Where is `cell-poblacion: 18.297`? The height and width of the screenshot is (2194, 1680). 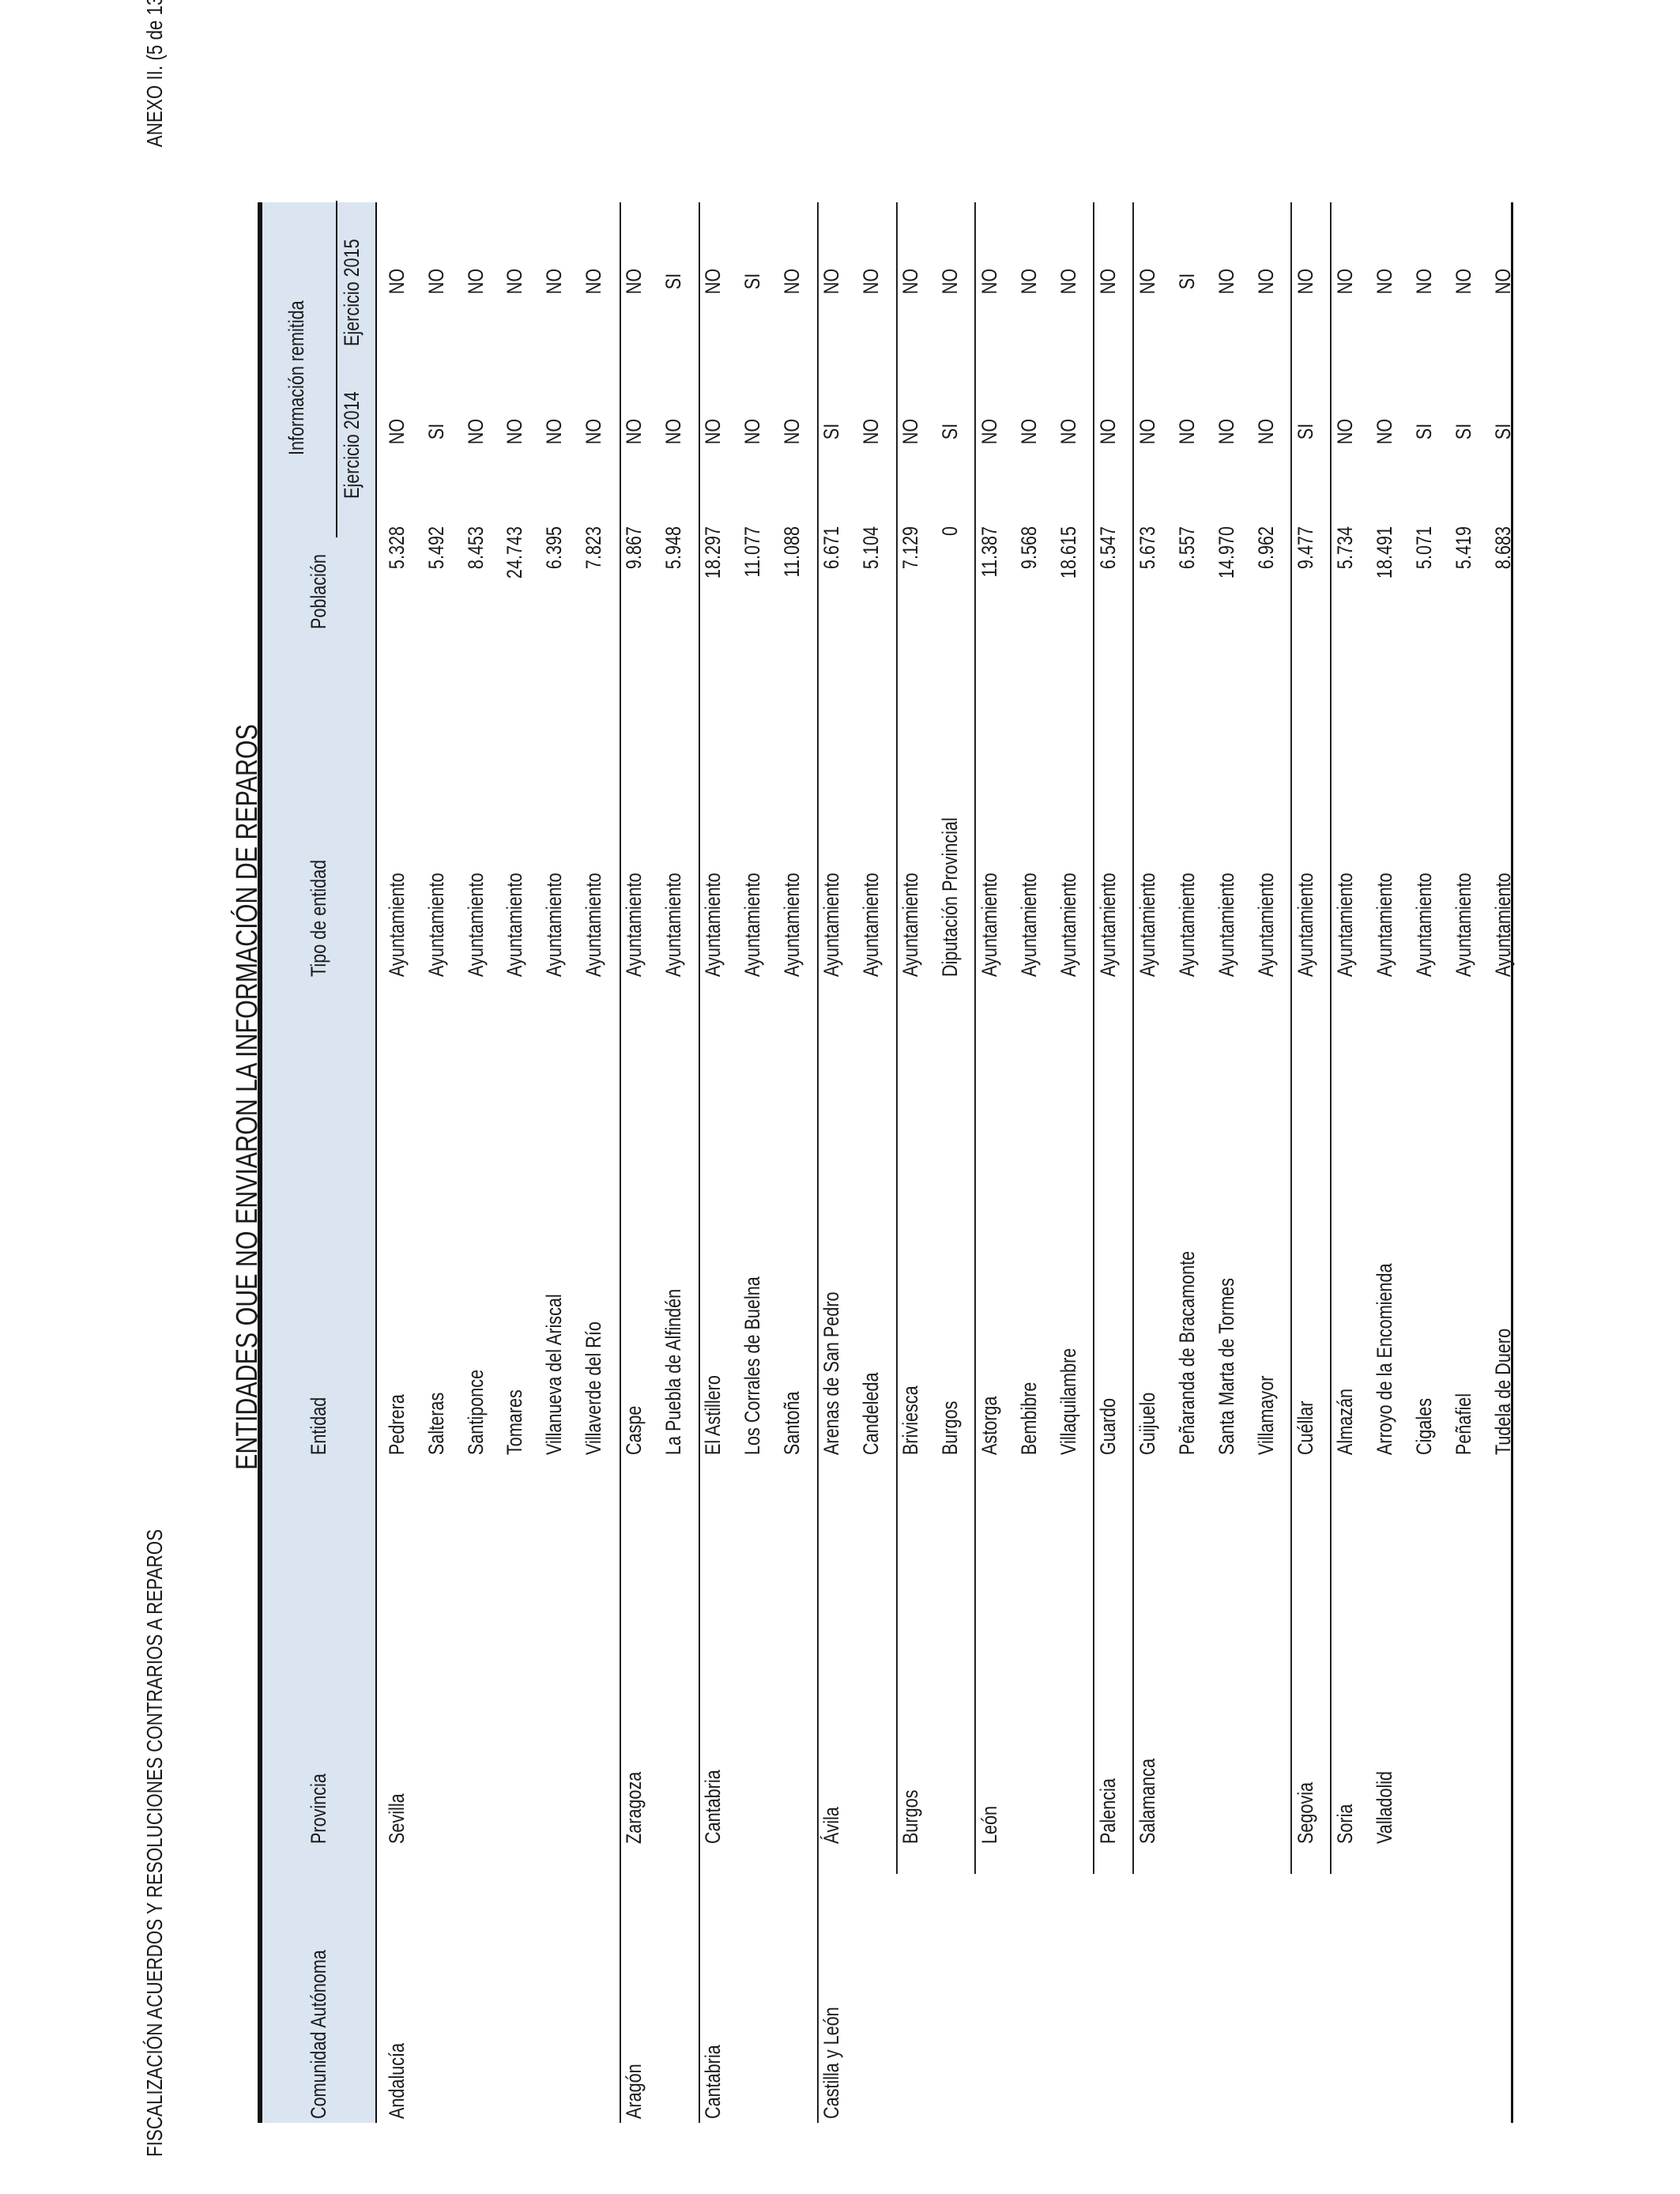
cell-poblacion: 18.297 is located at coordinates (713, 552).